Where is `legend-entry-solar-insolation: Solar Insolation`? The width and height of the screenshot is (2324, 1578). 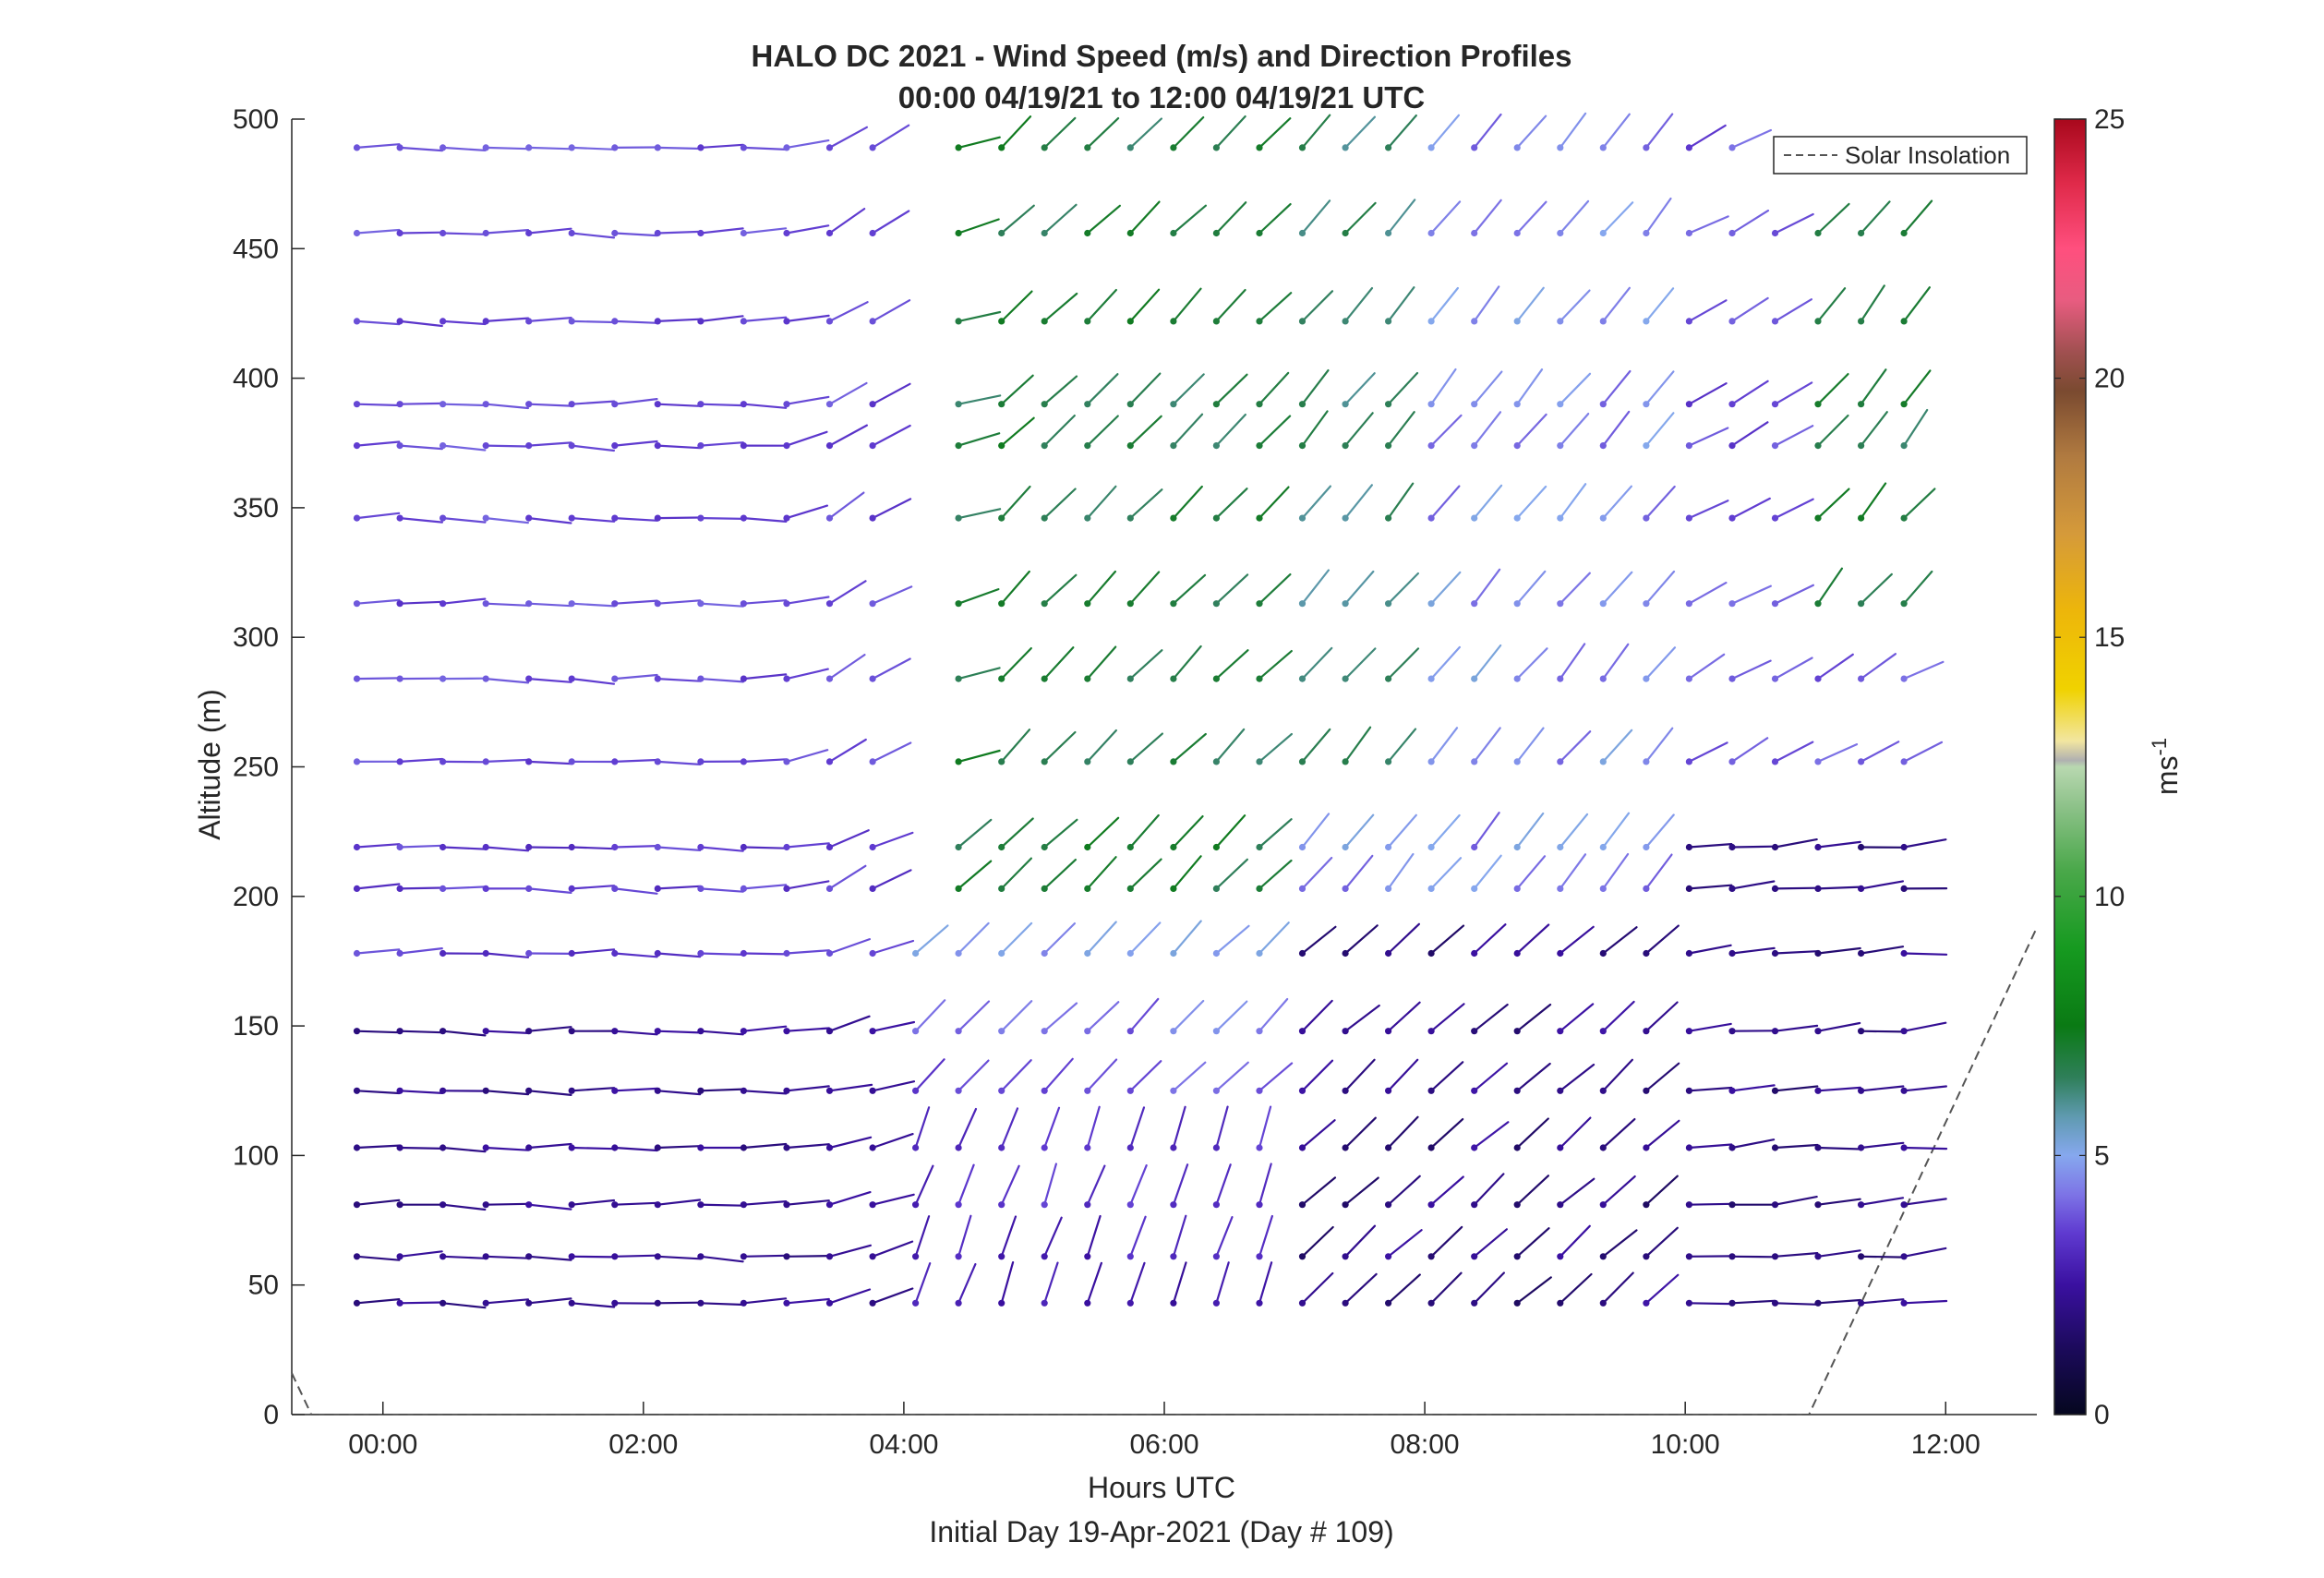 legend-entry-solar-insolation: Solar Insolation is located at coordinates (1927, 155).